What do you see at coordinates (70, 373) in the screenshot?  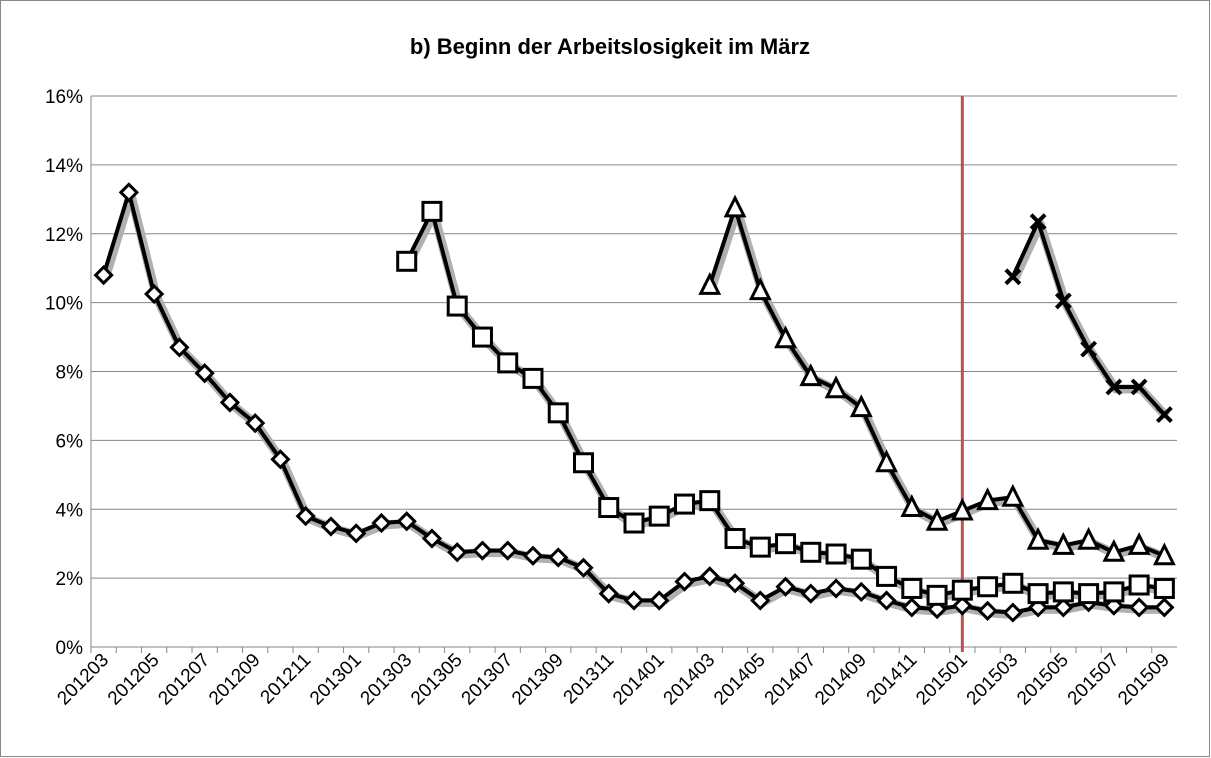 I see `y-tick-label: 8%` at bounding box center [70, 373].